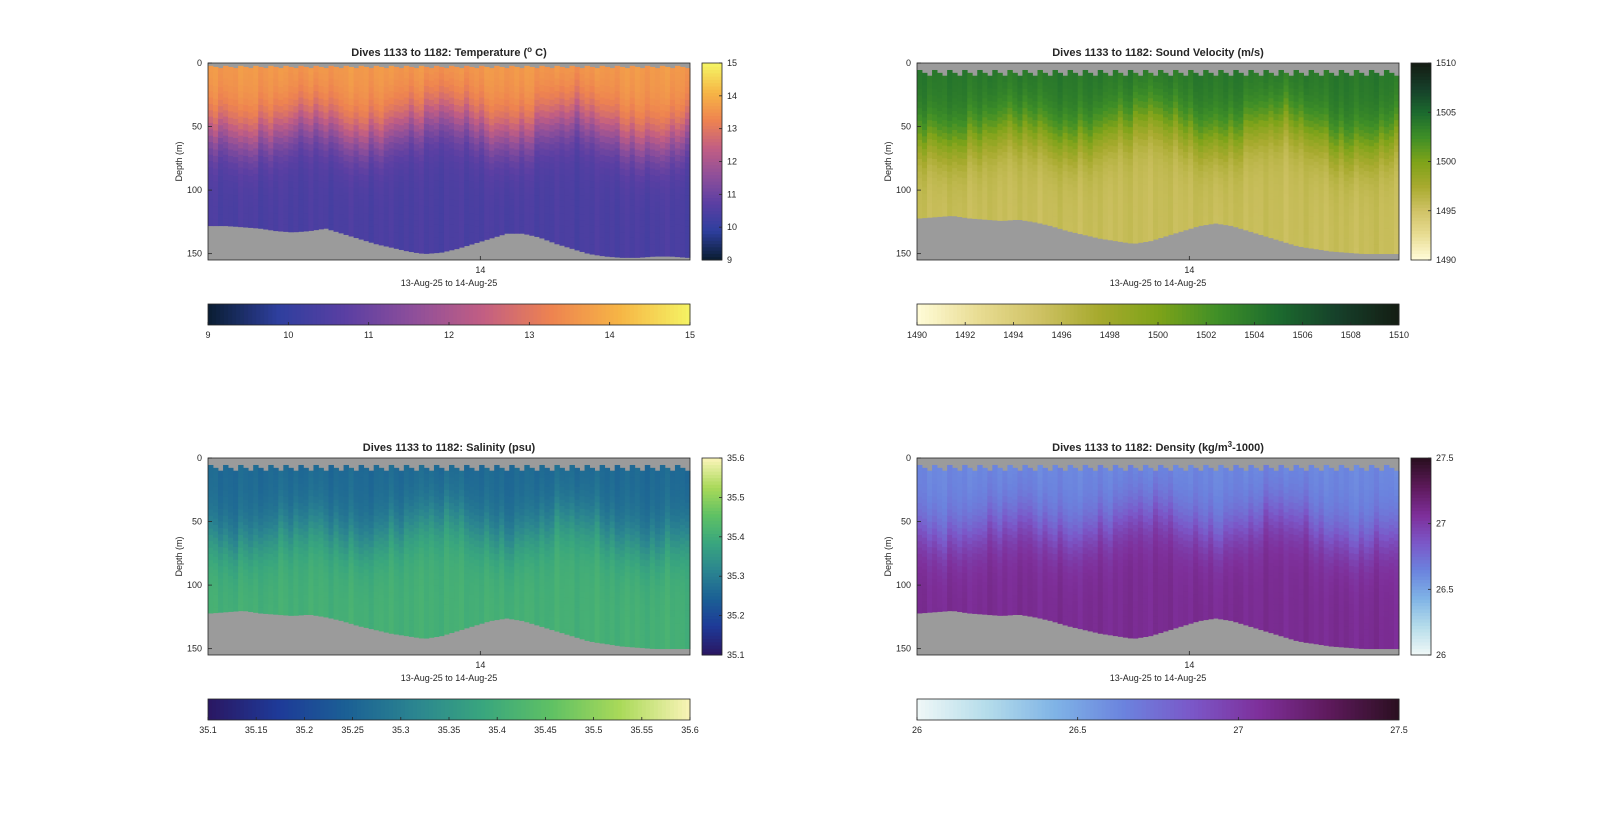  I want to click on plot-title: Dives 1133 to 1182: Temperature (o C), so click(449, 52).